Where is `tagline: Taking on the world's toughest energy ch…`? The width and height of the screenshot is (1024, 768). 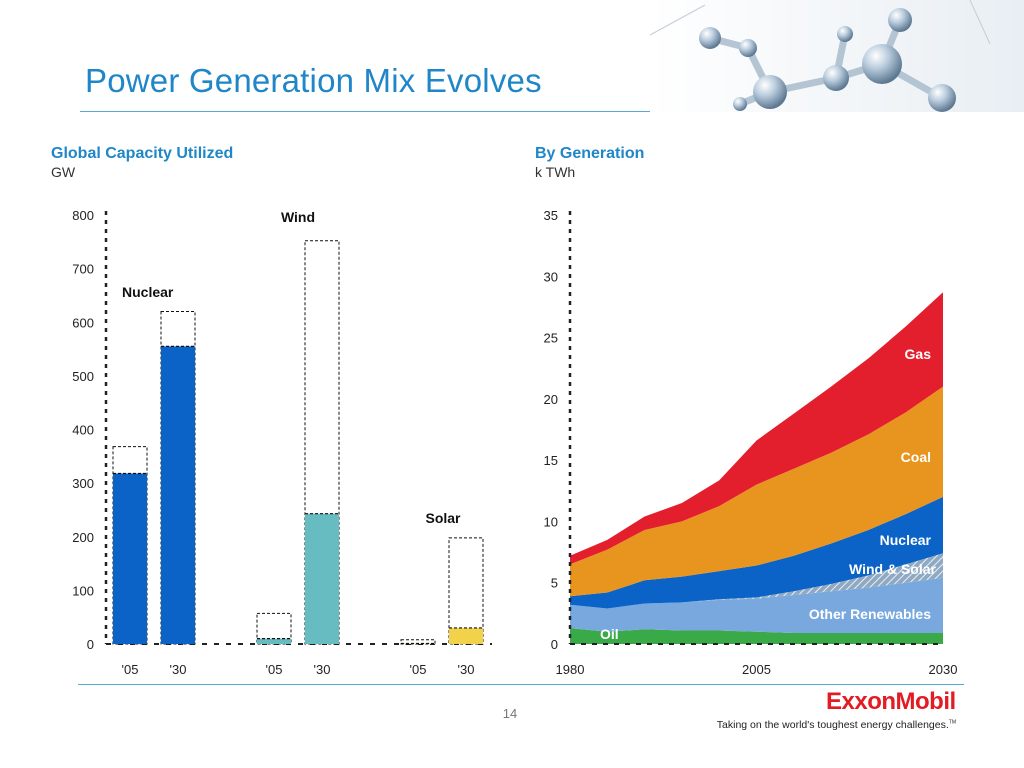 tagline: Taking on the world's toughest energy ch… is located at coordinates (825, 725).